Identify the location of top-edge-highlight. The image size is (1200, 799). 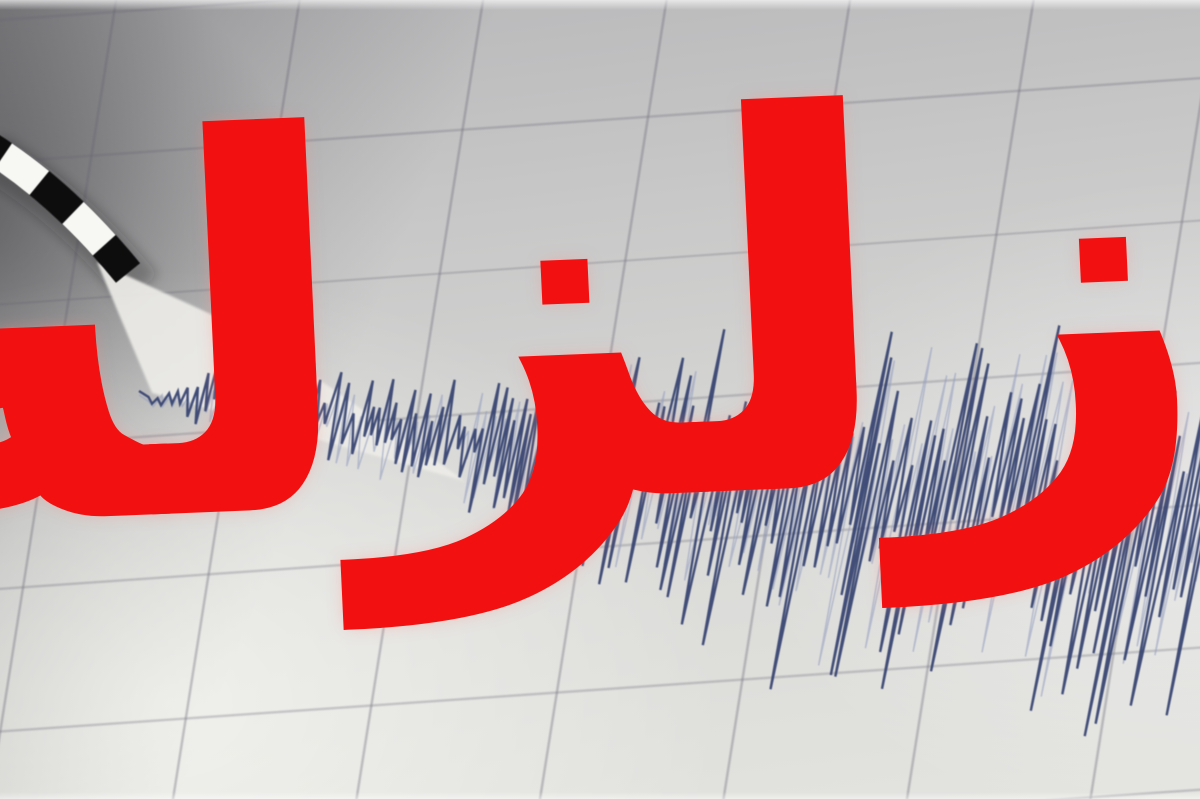
(600, 5).